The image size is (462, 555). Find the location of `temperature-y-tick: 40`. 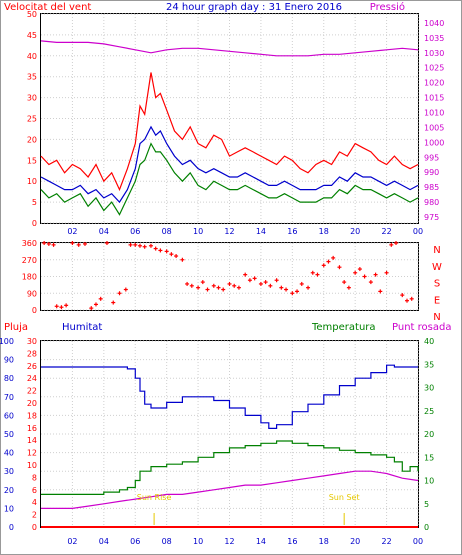

temperature-y-tick: 40 is located at coordinates (429, 341).